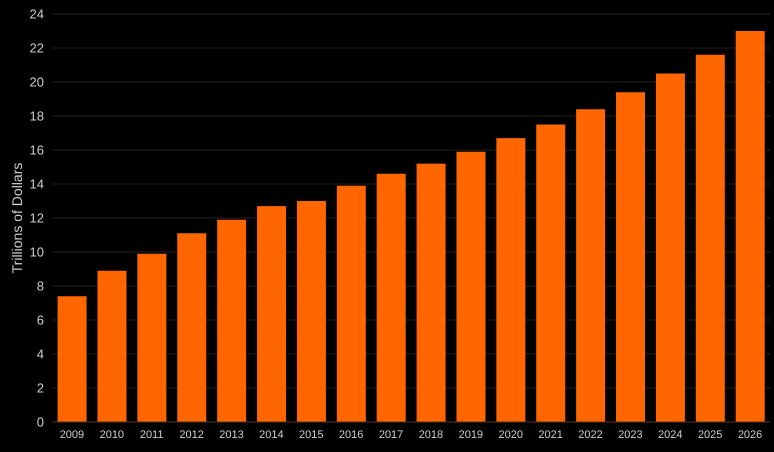 This screenshot has height=452, width=774. I want to click on x-tick-label: 2019, so click(471, 434).